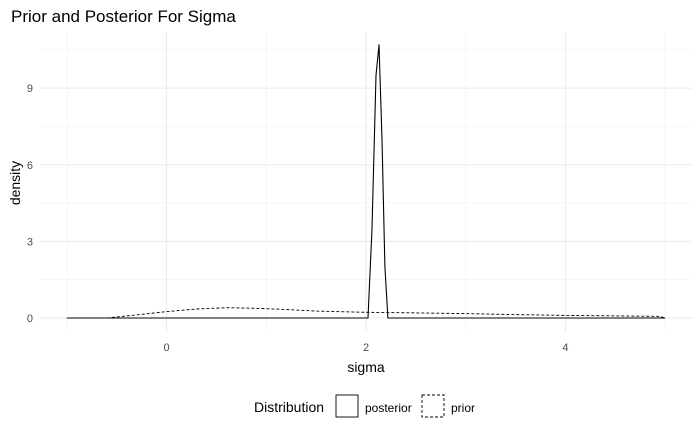 The width and height of the screenshot is (700, 432). Describe the element at coordinates (347, 406) in the screenshot. I see `legend-key-posterior` at that location.